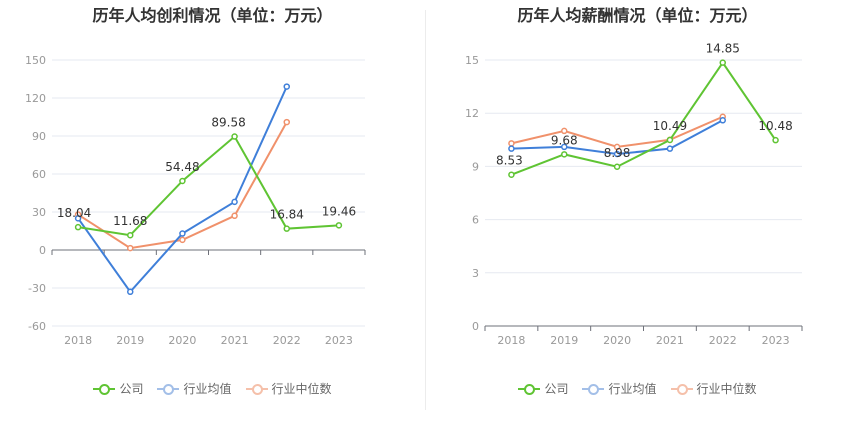 The width and height of the screenshot is (850, 436). Describe the element at coordinates (35, 60) in the screenshot. I see `y-tick-label: 150` at that location.